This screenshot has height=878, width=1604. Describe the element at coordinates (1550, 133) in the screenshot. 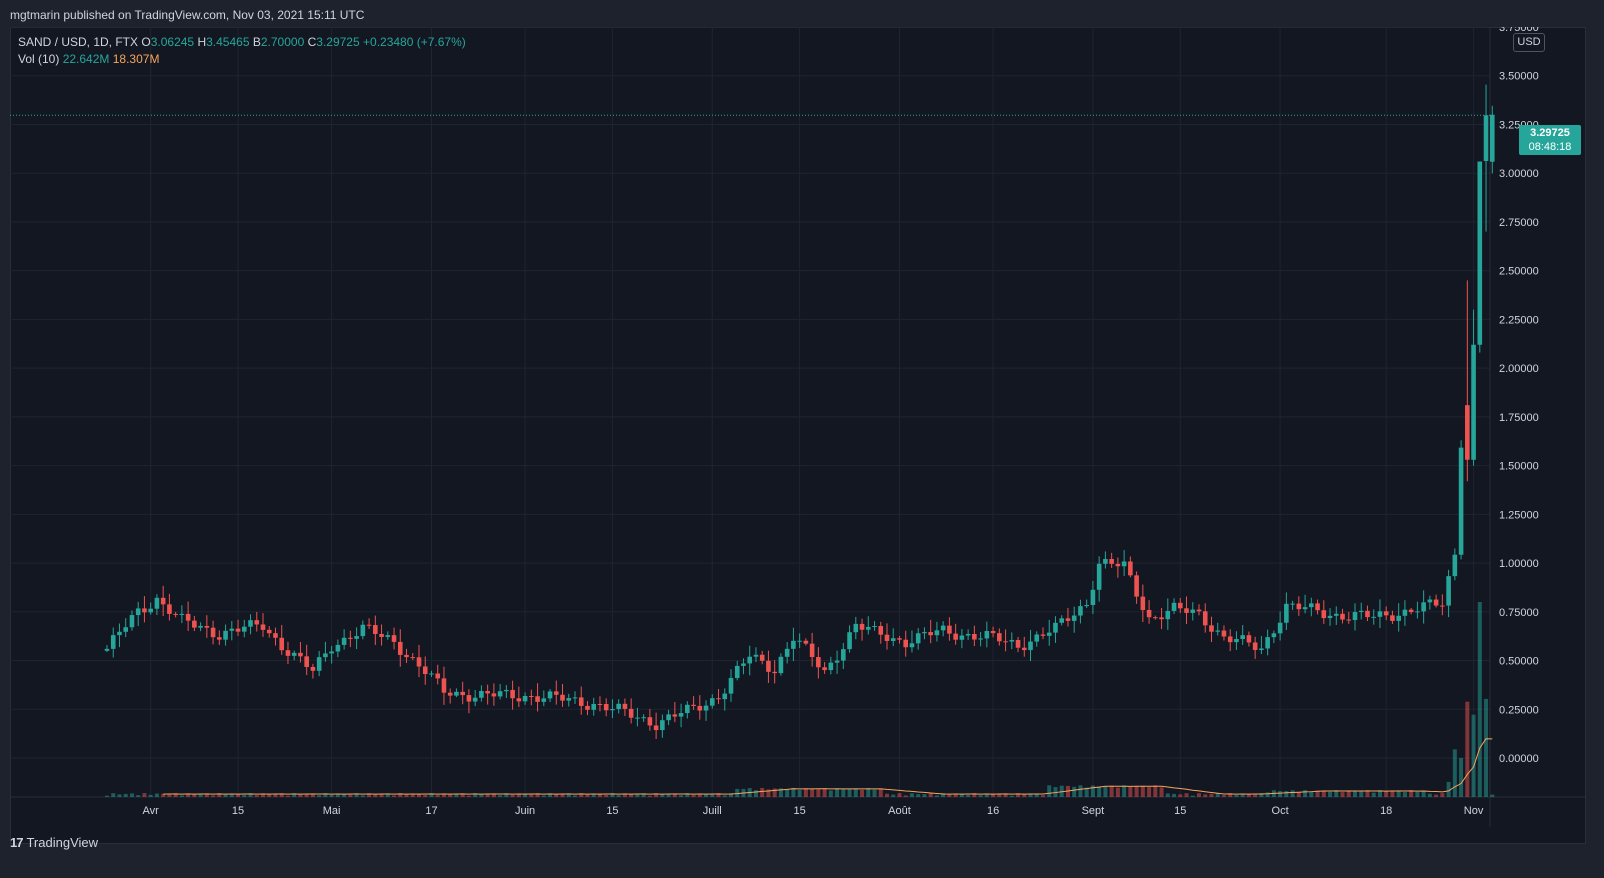

I see `last-price-value: 3.29725` at that location.